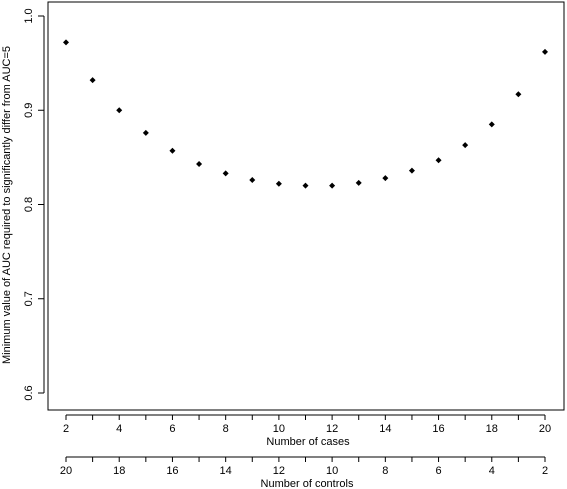 This screenshot has width=567, height=489. What do you see at coordinates (119, 471) in the screenshot?
I see `x2-tick-label: 18` at bounding box center [119, 471].